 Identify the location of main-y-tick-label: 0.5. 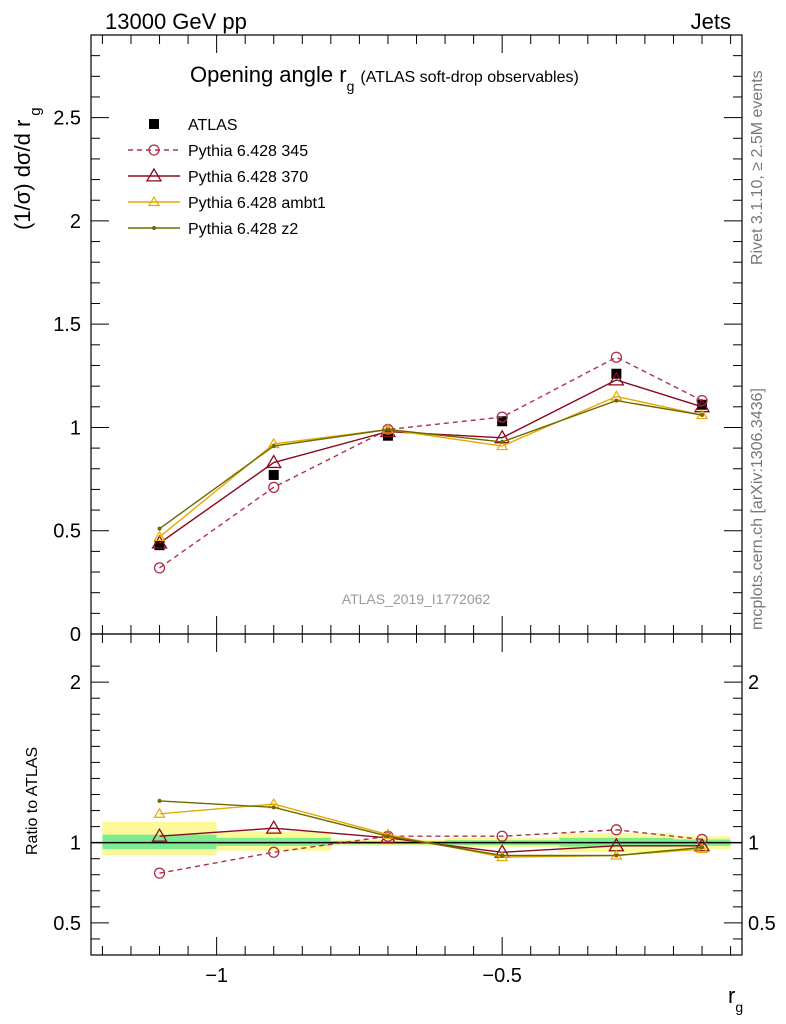
(67, 532).